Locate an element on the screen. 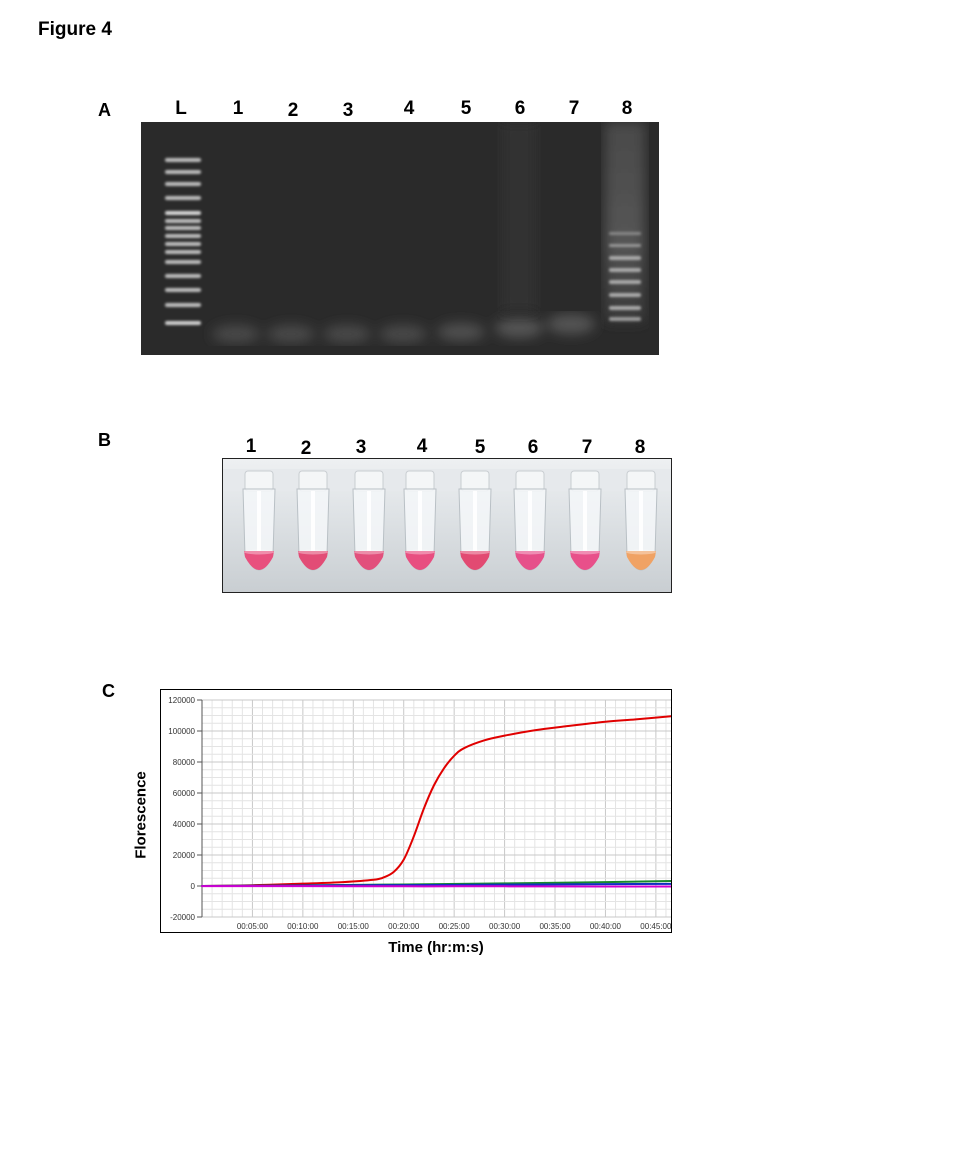 The image size is (960, 1152). panel-b-letter: B is located at coordinates (104, 440).